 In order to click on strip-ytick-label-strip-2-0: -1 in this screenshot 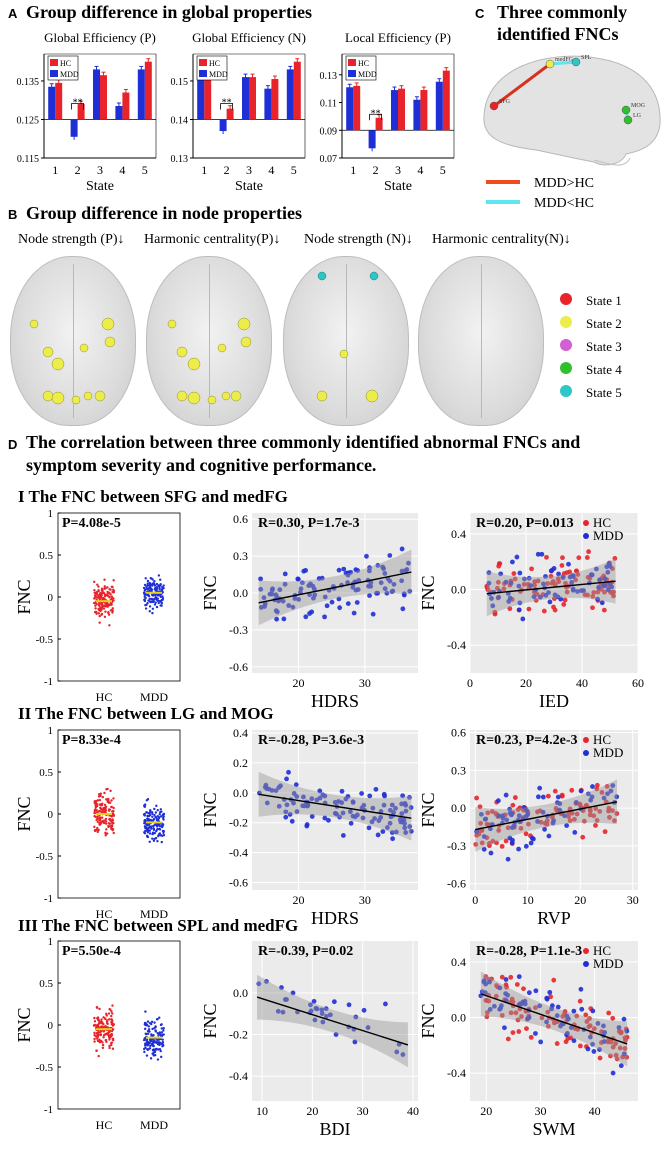, I will do `click(48, 899)`.